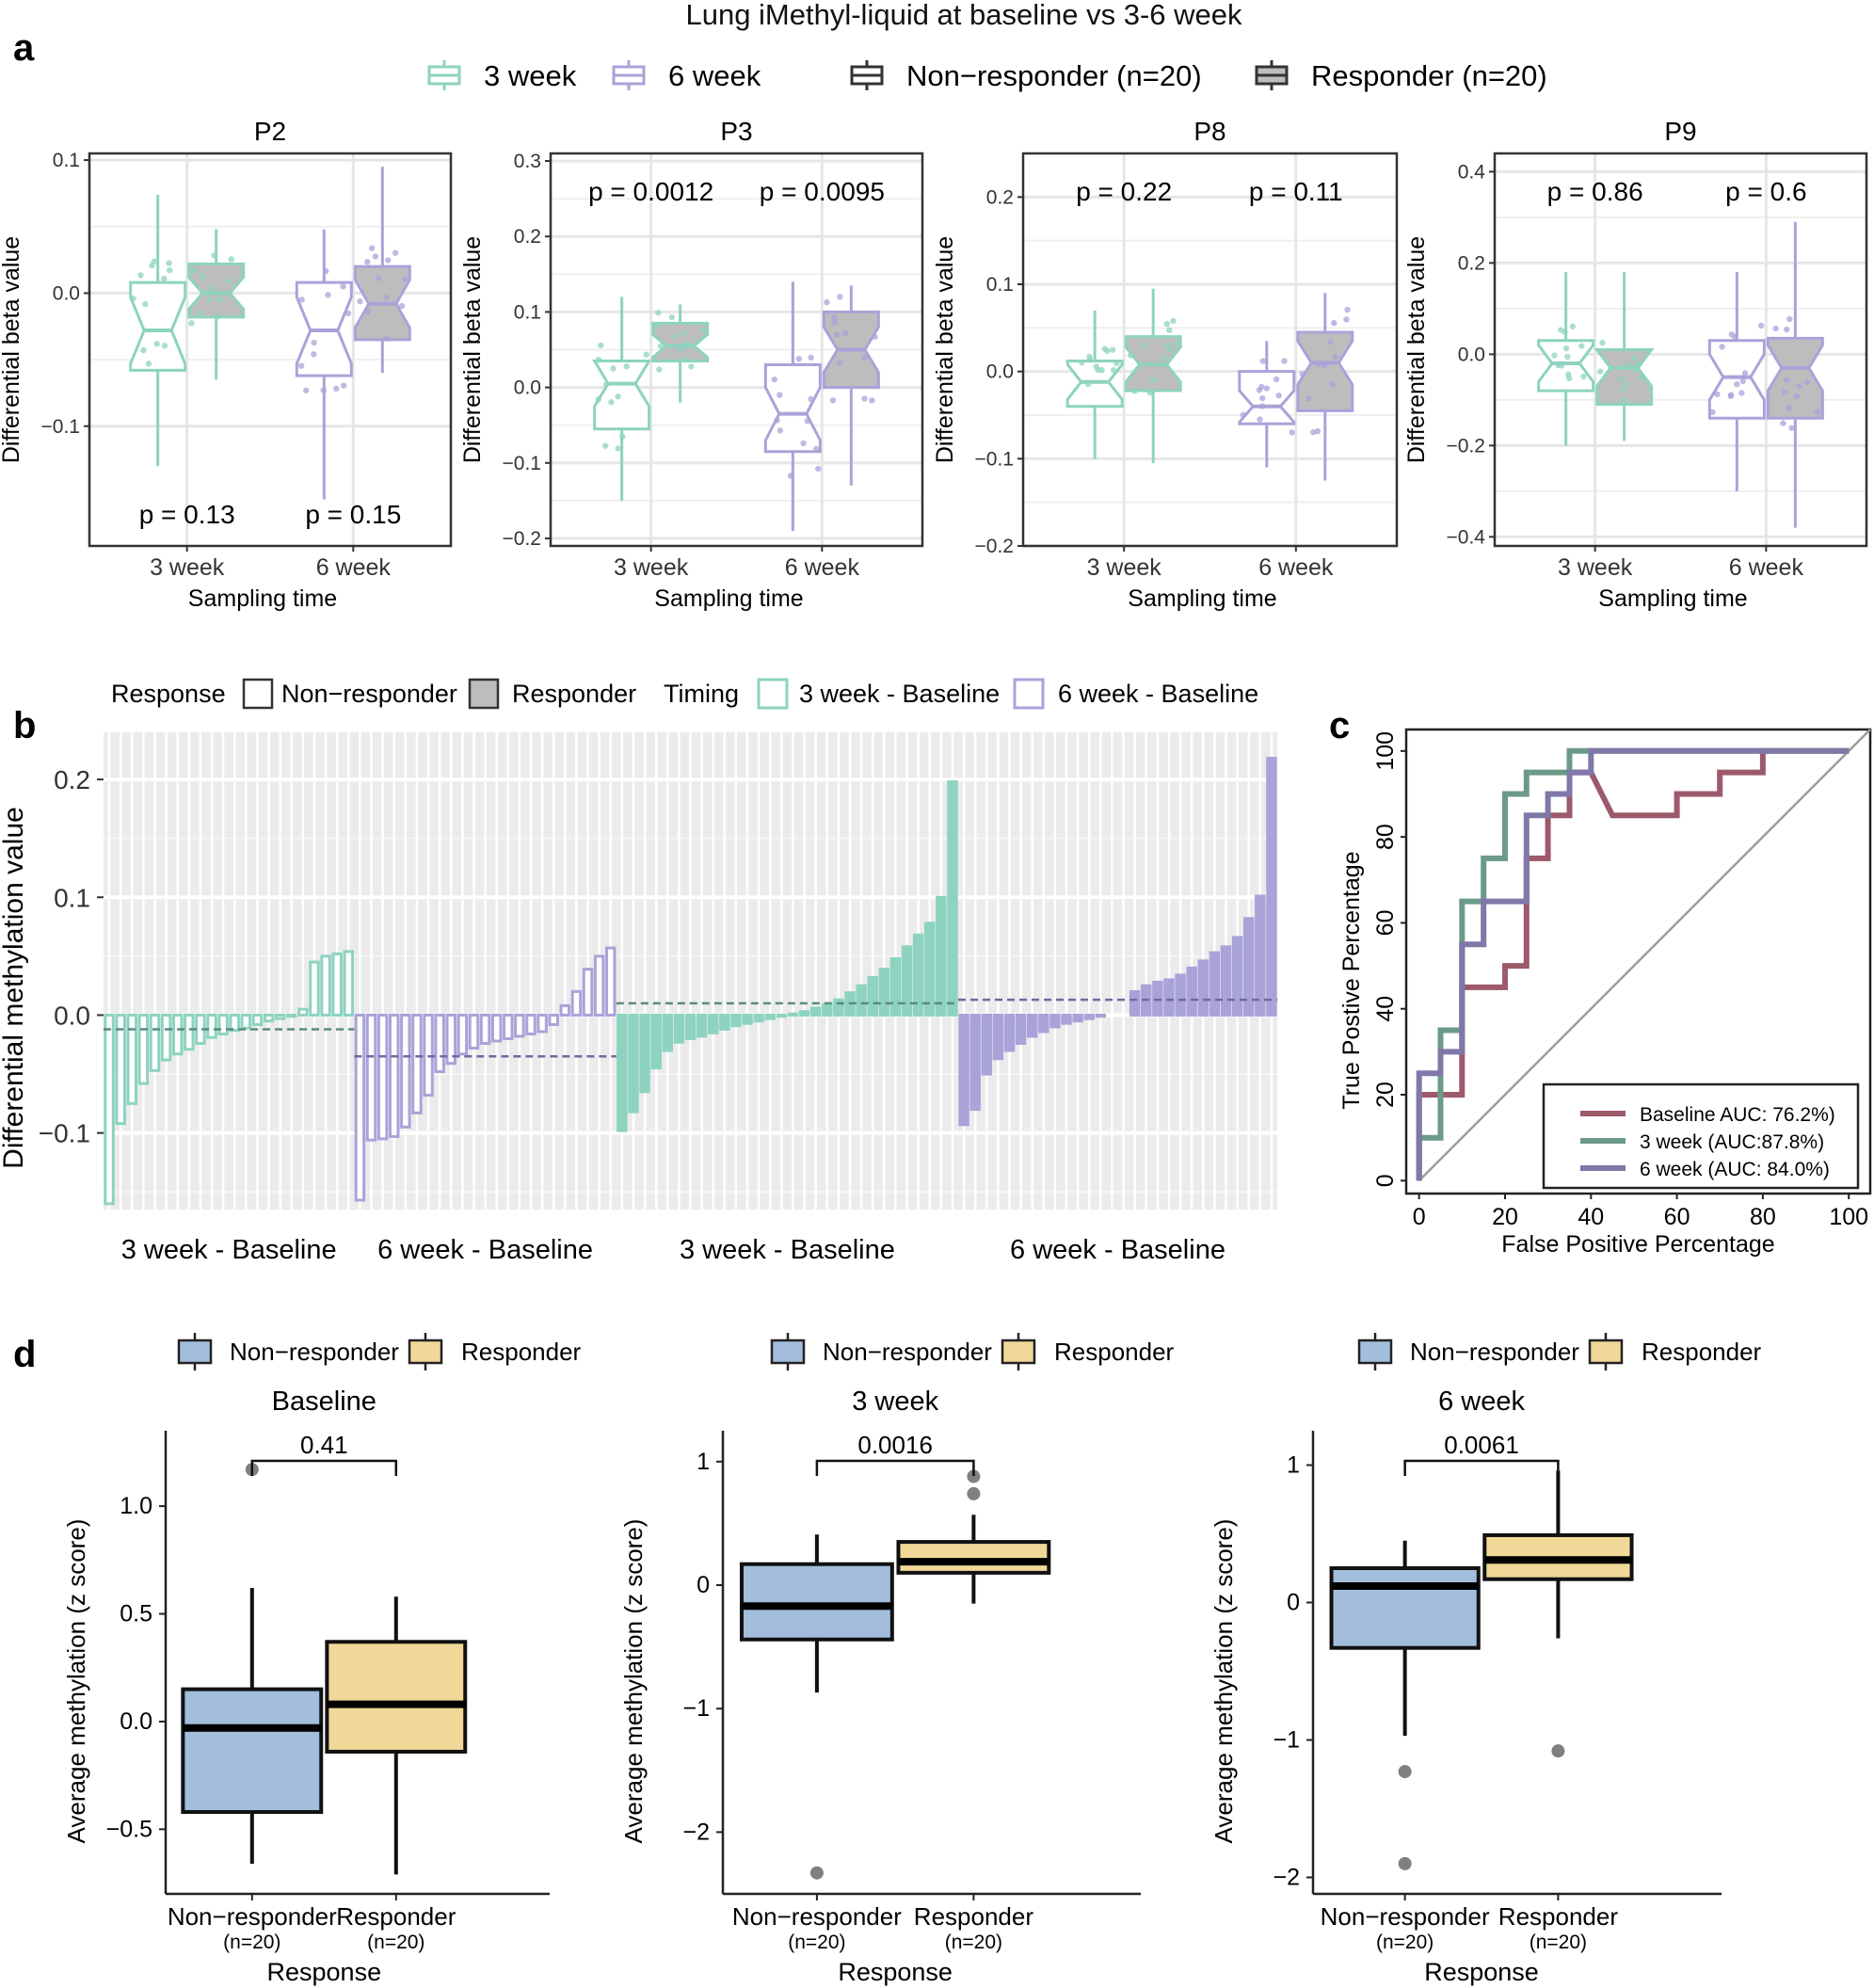 The height and width of the screenshot is (1988, 1874). I want to click on subplot-title: P2, so click(270, 132).